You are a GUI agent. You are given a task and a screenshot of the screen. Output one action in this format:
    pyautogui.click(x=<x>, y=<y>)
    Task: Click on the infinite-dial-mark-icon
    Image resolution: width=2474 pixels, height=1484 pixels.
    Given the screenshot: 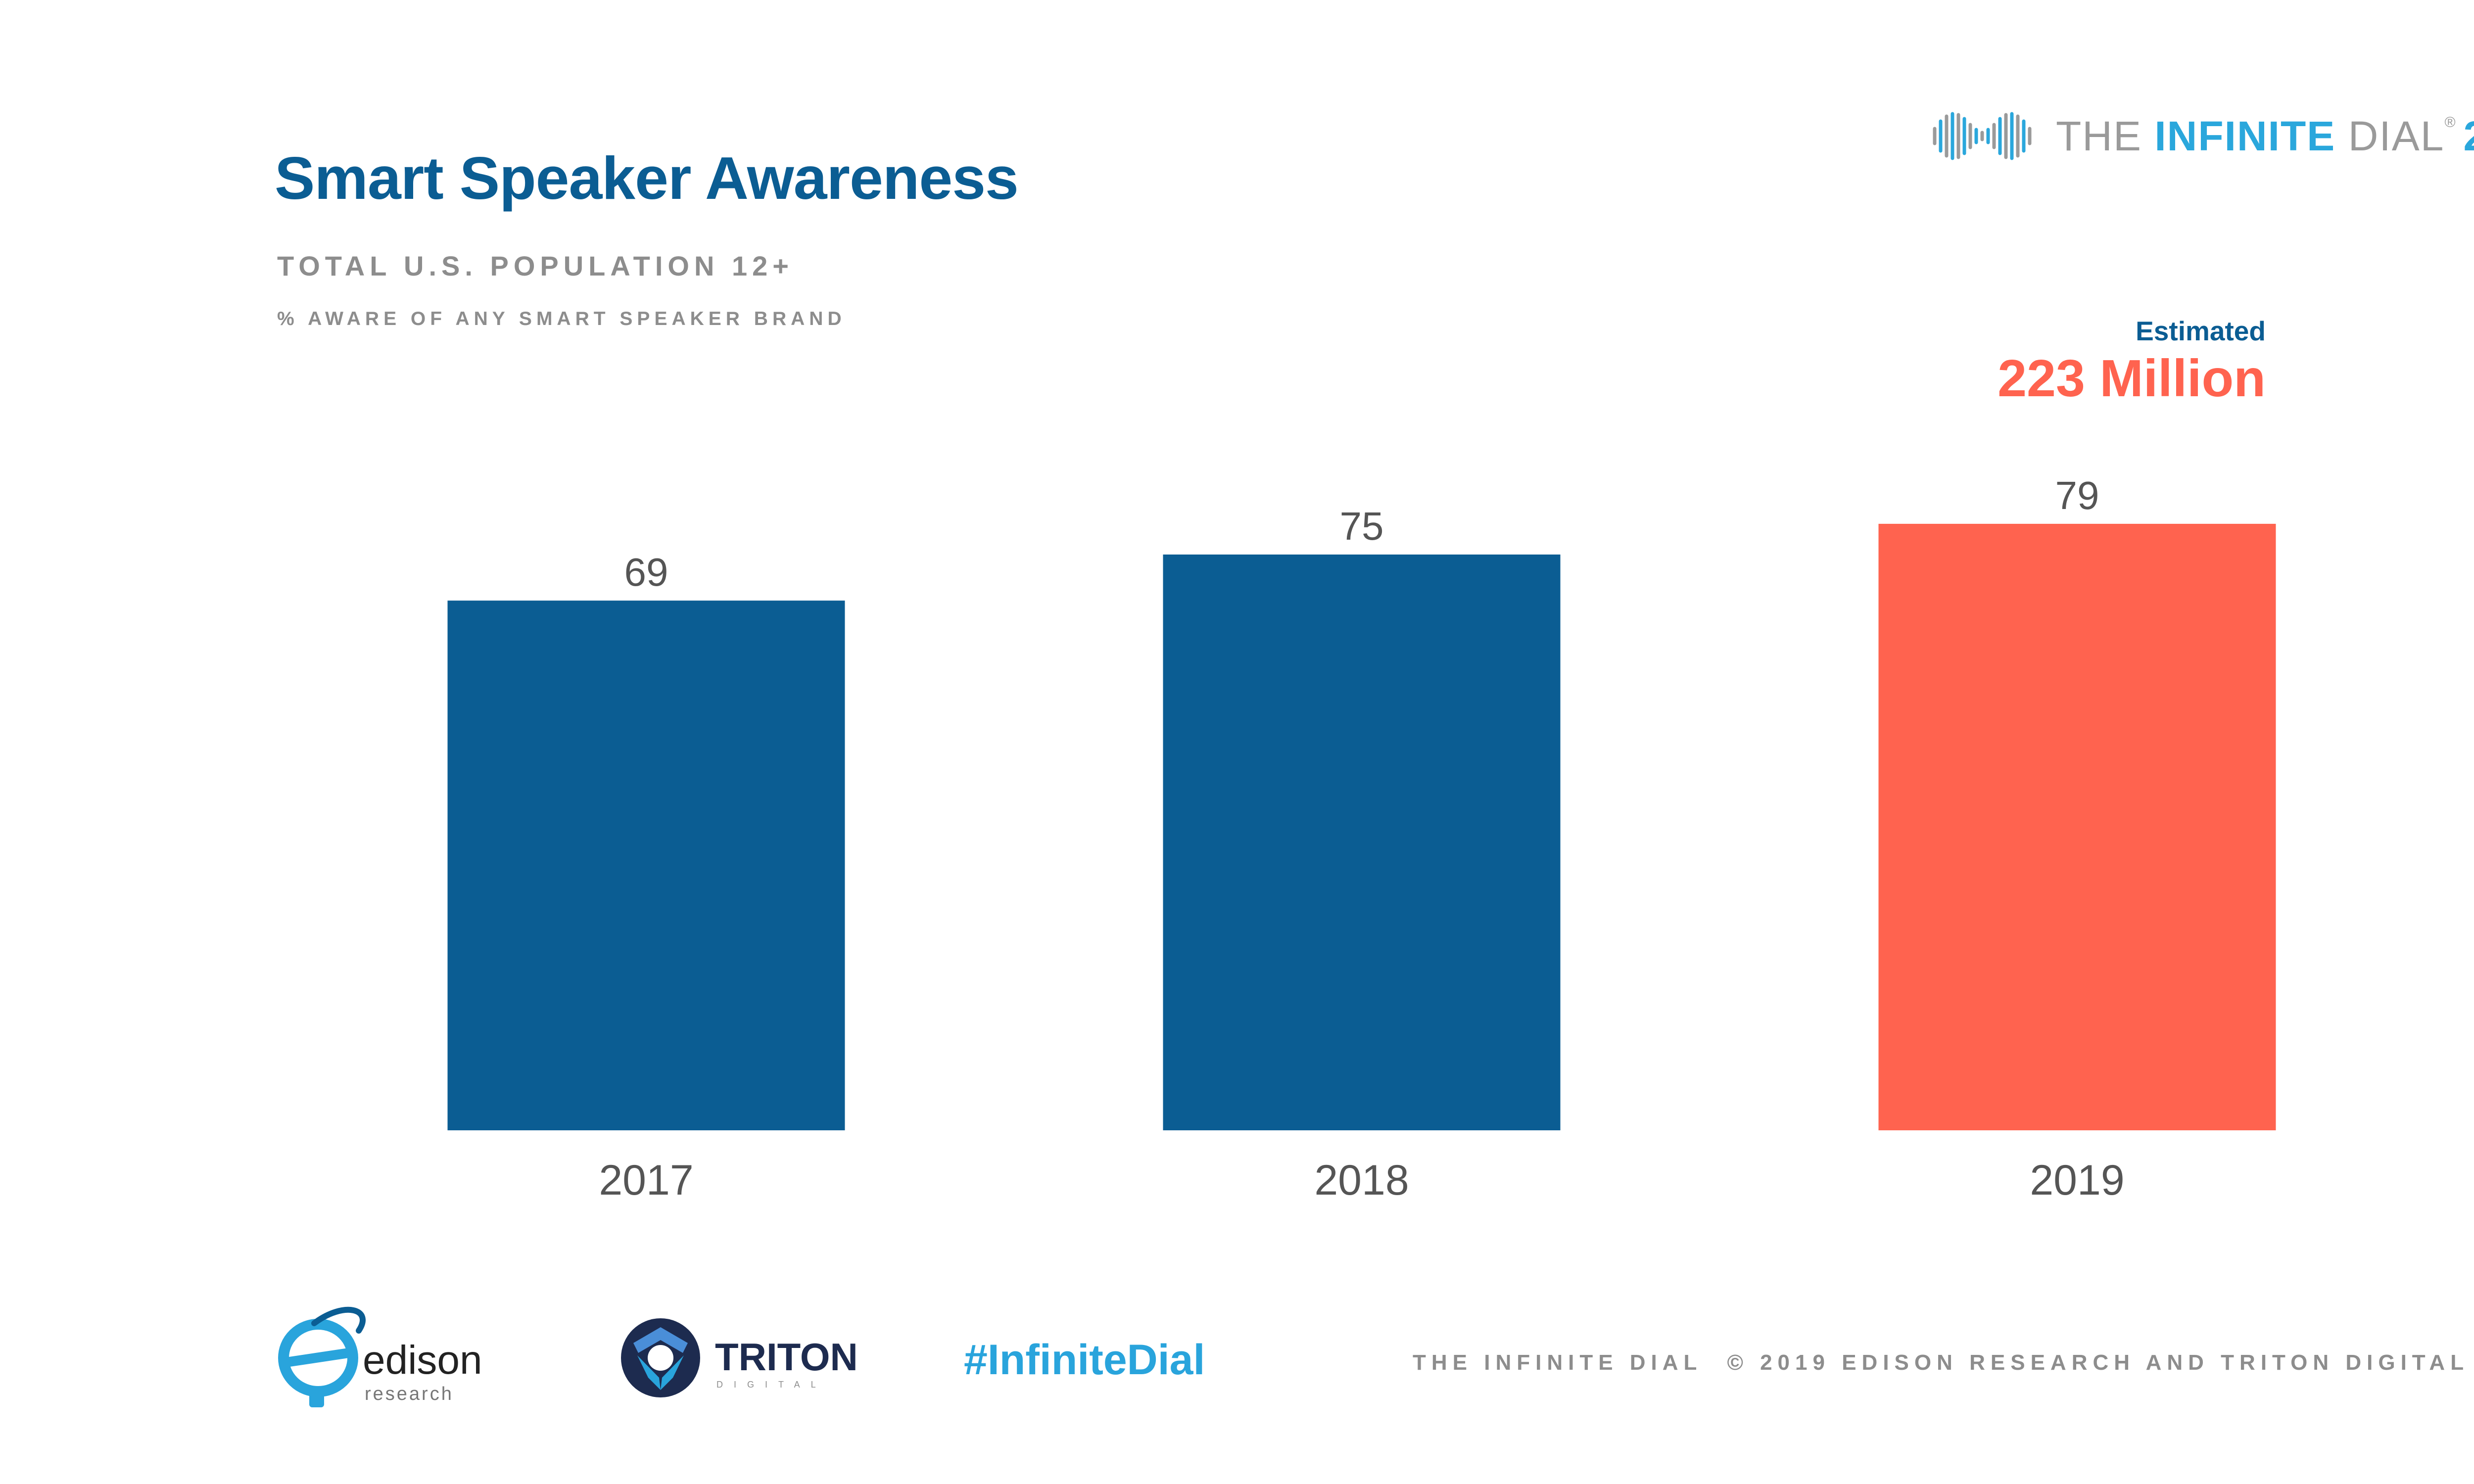 What is the action you would take?
    pyautogui.click(x=1983, y=136)
    